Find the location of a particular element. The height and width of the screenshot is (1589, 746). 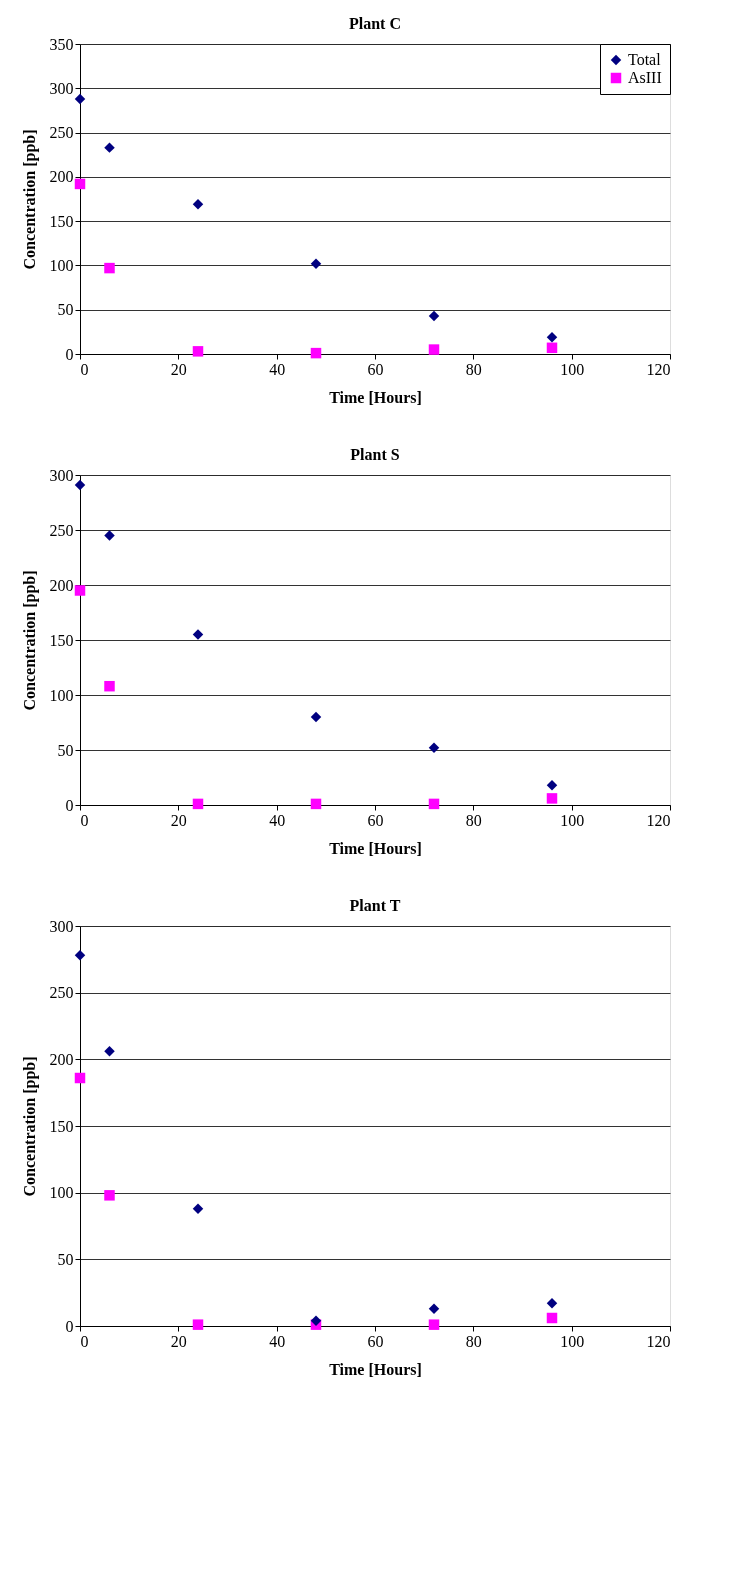

y-tick-label: 350 is located at coordinates (61, 44).